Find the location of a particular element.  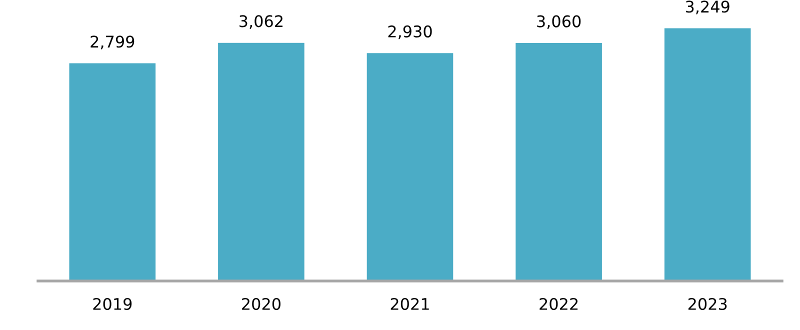

x-tick-label: 2022 is located at coordinates (559, 304).